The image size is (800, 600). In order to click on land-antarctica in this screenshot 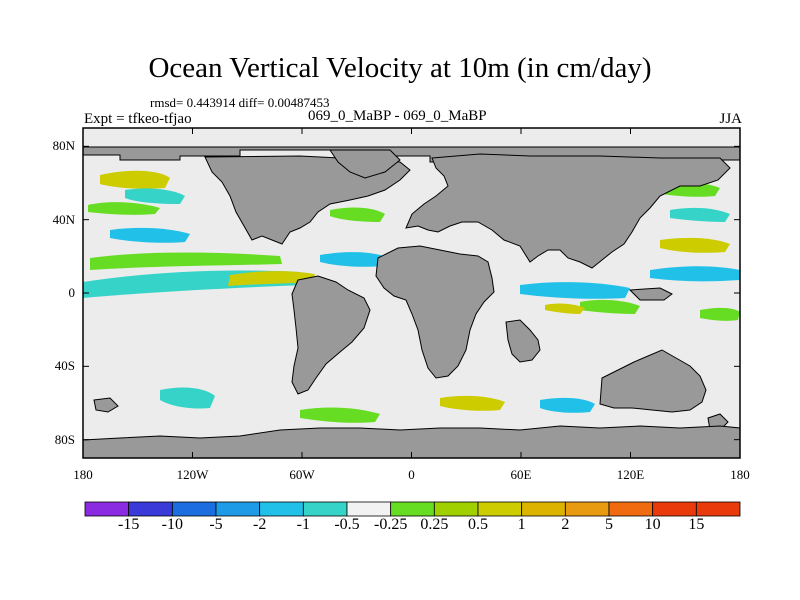, I will do `click(411, 442)`.